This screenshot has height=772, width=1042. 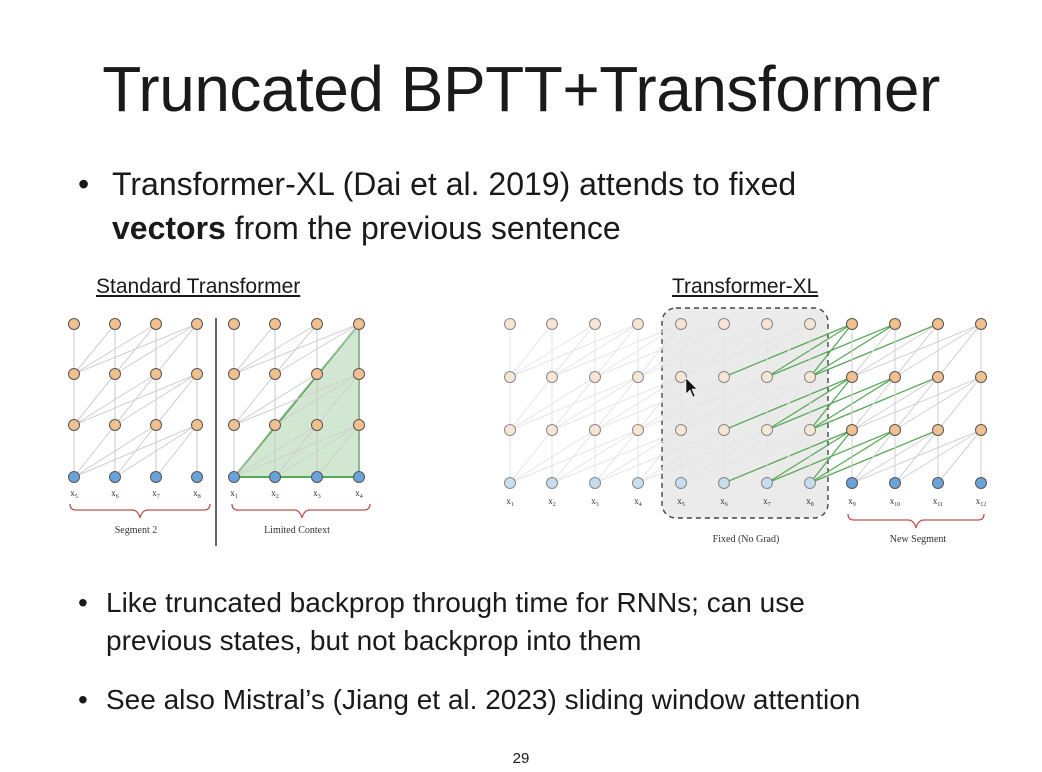 I want to click on token-label: x6, so click(x=115, y=494).